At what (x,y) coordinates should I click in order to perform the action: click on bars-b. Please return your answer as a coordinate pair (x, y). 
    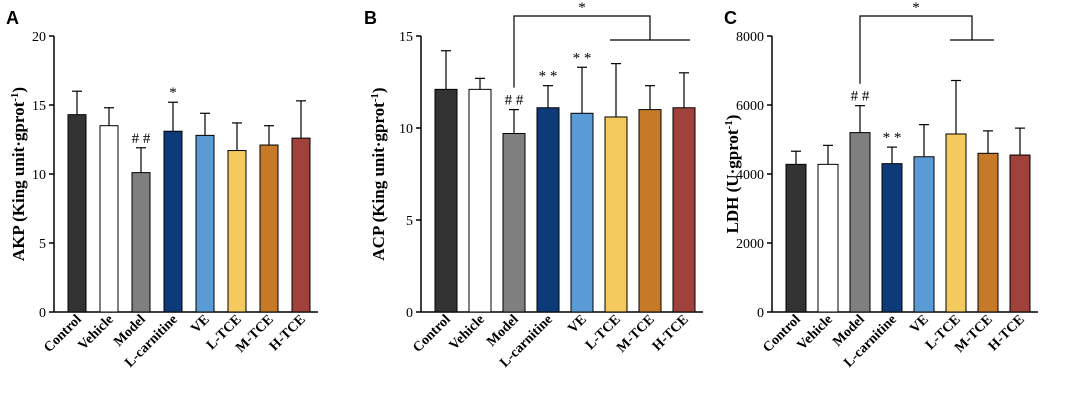
    Looking at the image, I should click on (565, 200).